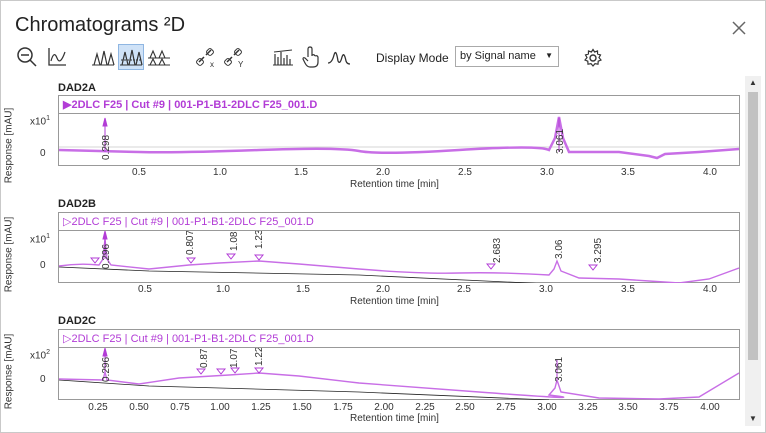 Image resolution: width=766 pixels, height=433 pixels. Describe the element at coordinates (549, 55) in the screenshot. I see `chevron-down-icon: ▼` at that location.